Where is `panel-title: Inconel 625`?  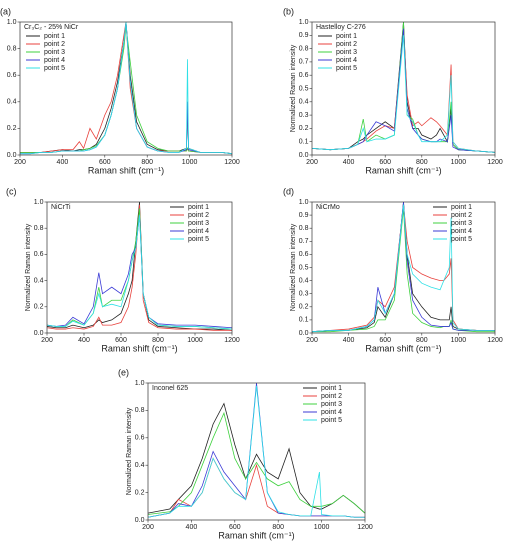 panel-title: Inconel 625 is located at coordinates (170, 388).